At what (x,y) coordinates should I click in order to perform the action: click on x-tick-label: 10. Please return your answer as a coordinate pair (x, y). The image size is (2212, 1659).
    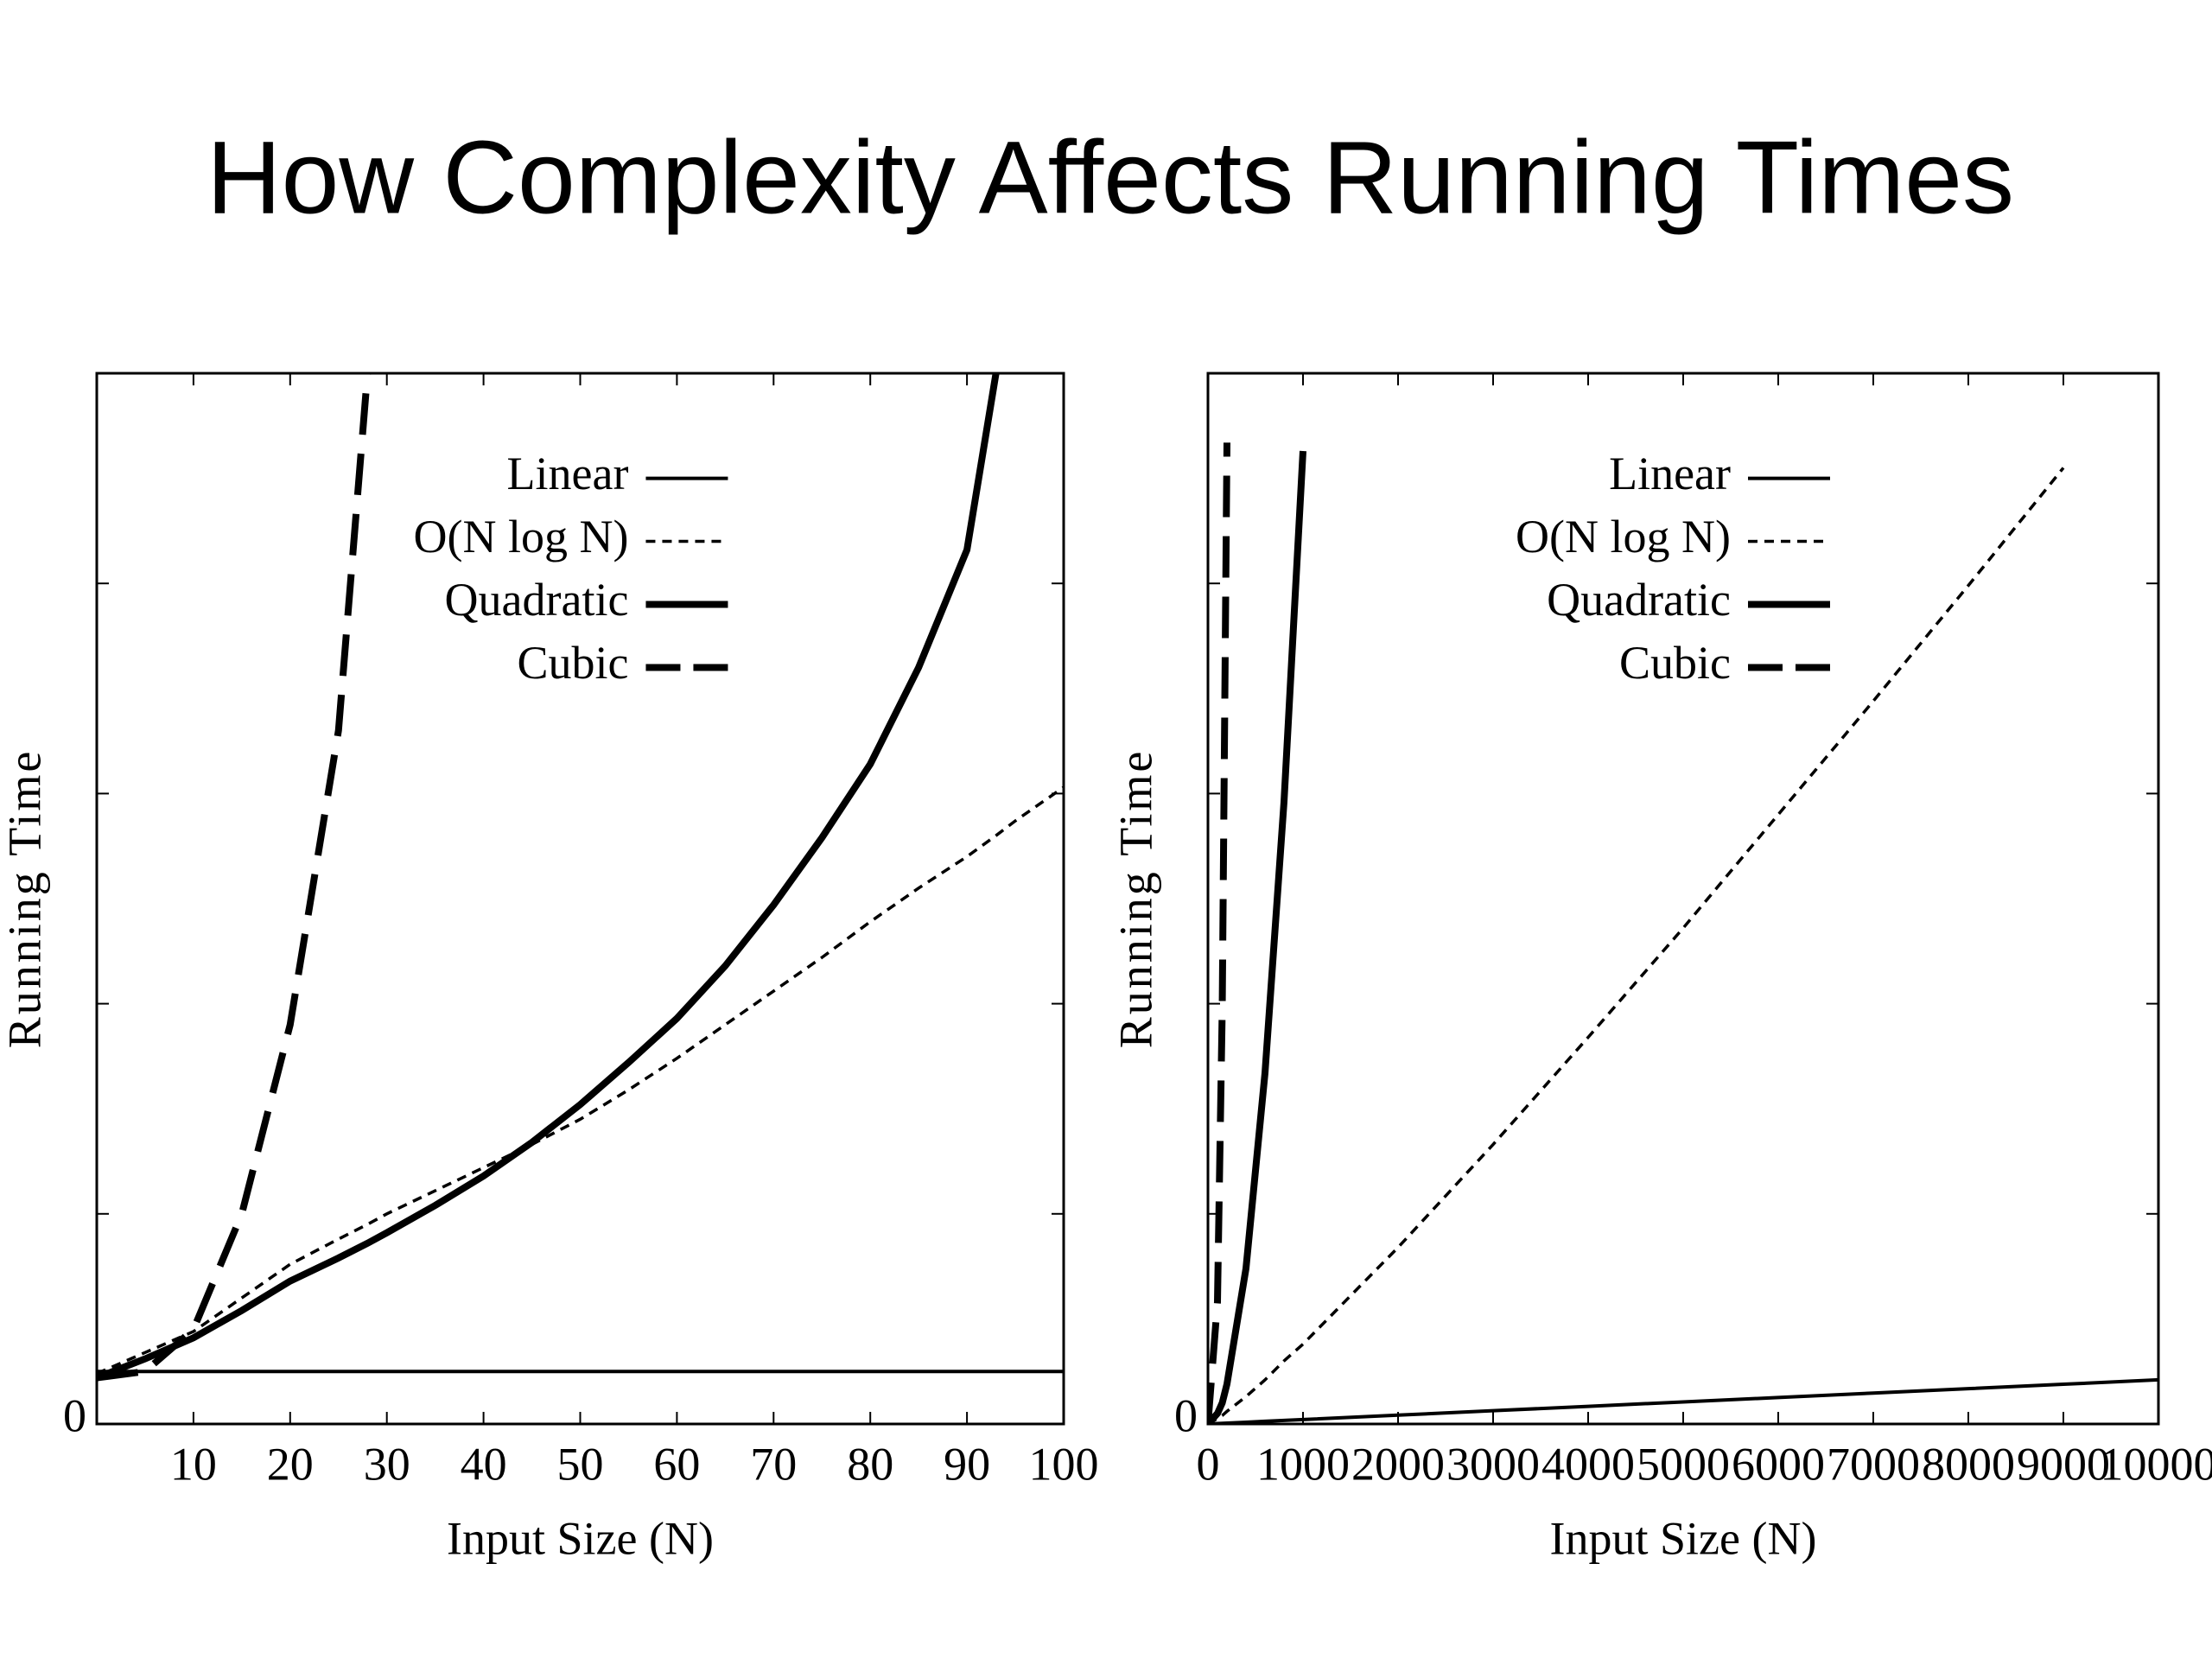
    Looking at the image, I should click on (193, 1464).